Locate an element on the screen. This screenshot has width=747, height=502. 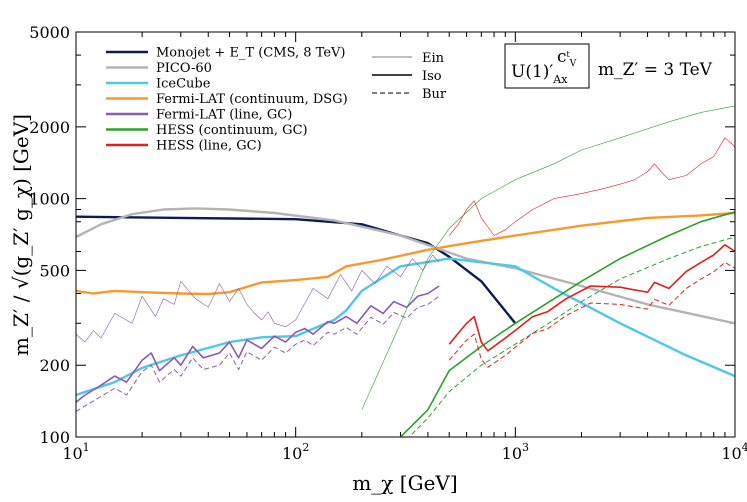
legend-label: HESS (continuum, GC) is located at coordinates (232, 130).